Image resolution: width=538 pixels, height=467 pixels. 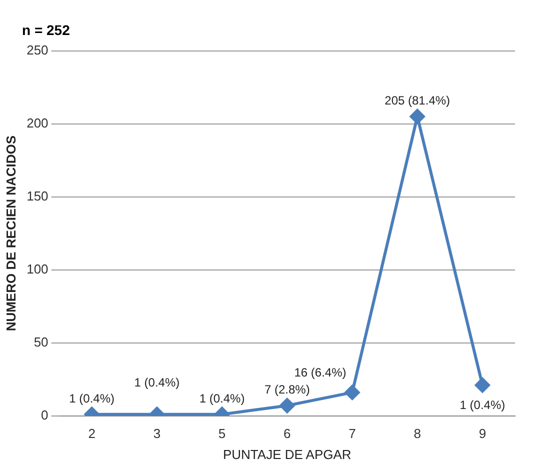 What do you see at coordinates (287, 434) in the screenshot?
I see `x-tick-label: 6` at bounding box center [287, 434].